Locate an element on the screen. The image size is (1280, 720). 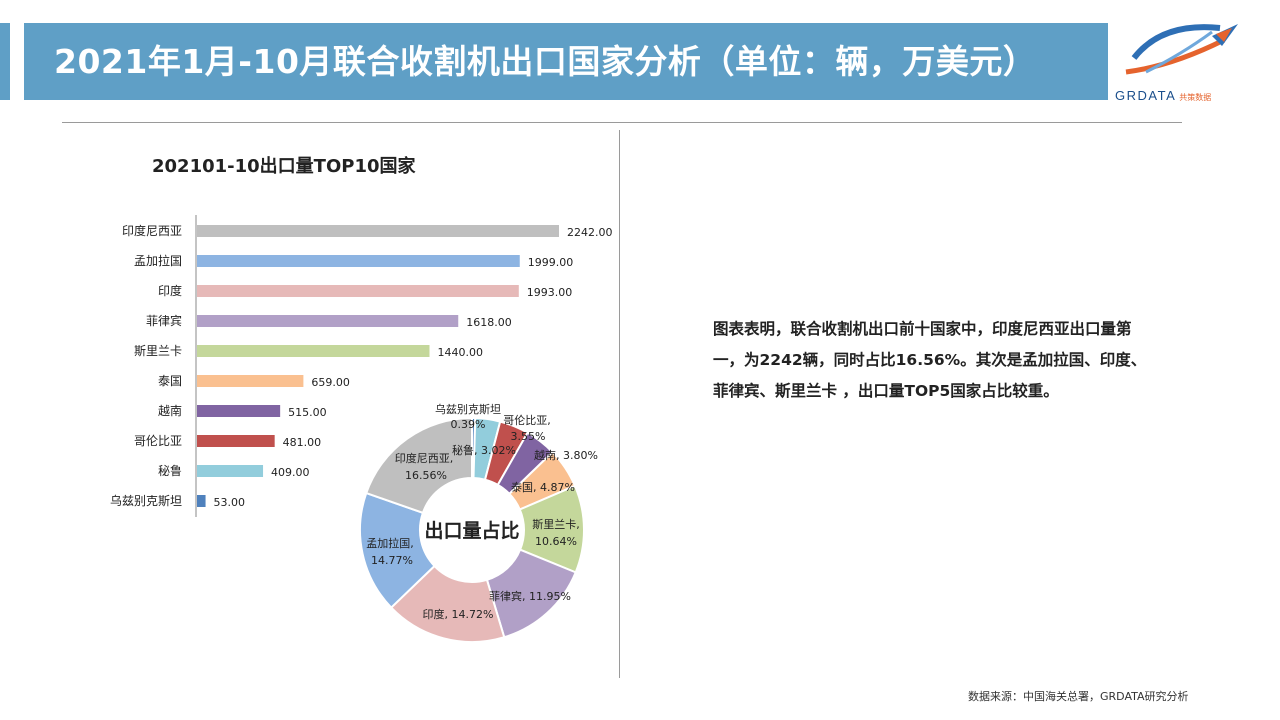
bar-category-label: 泰国 is located at coordinates (170, 381).